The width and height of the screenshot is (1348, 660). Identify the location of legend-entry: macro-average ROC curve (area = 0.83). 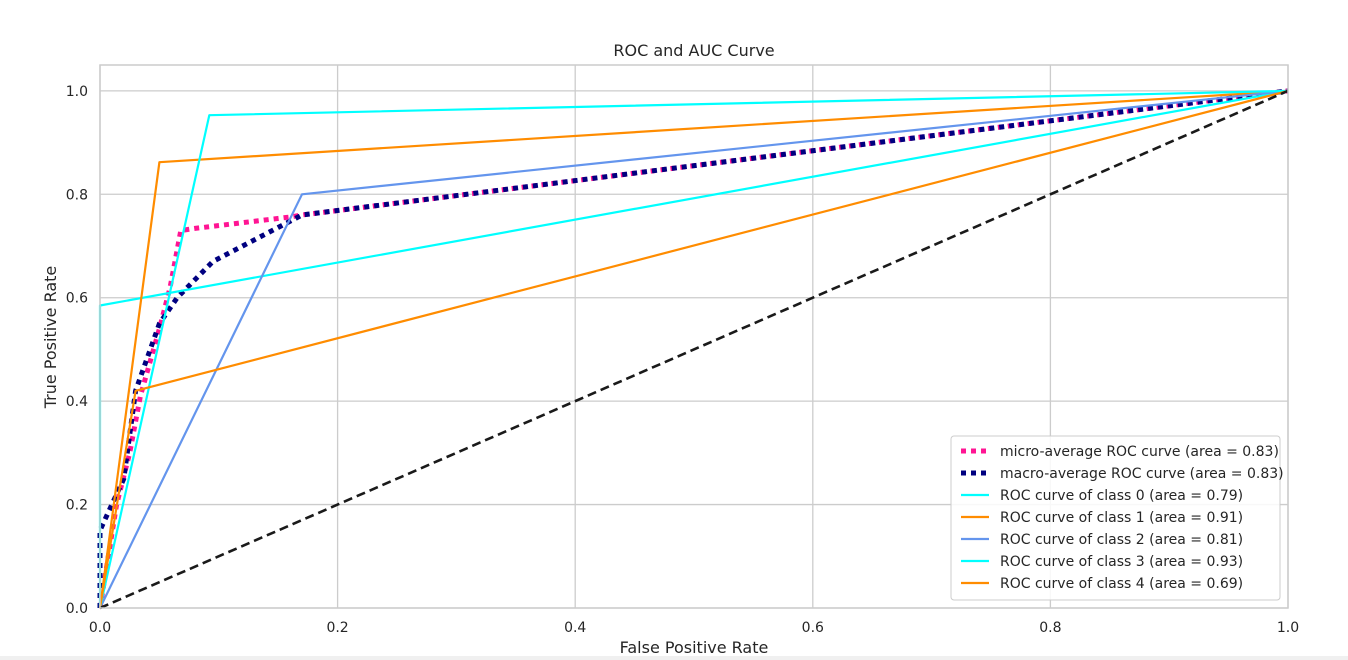
(1142, 474).